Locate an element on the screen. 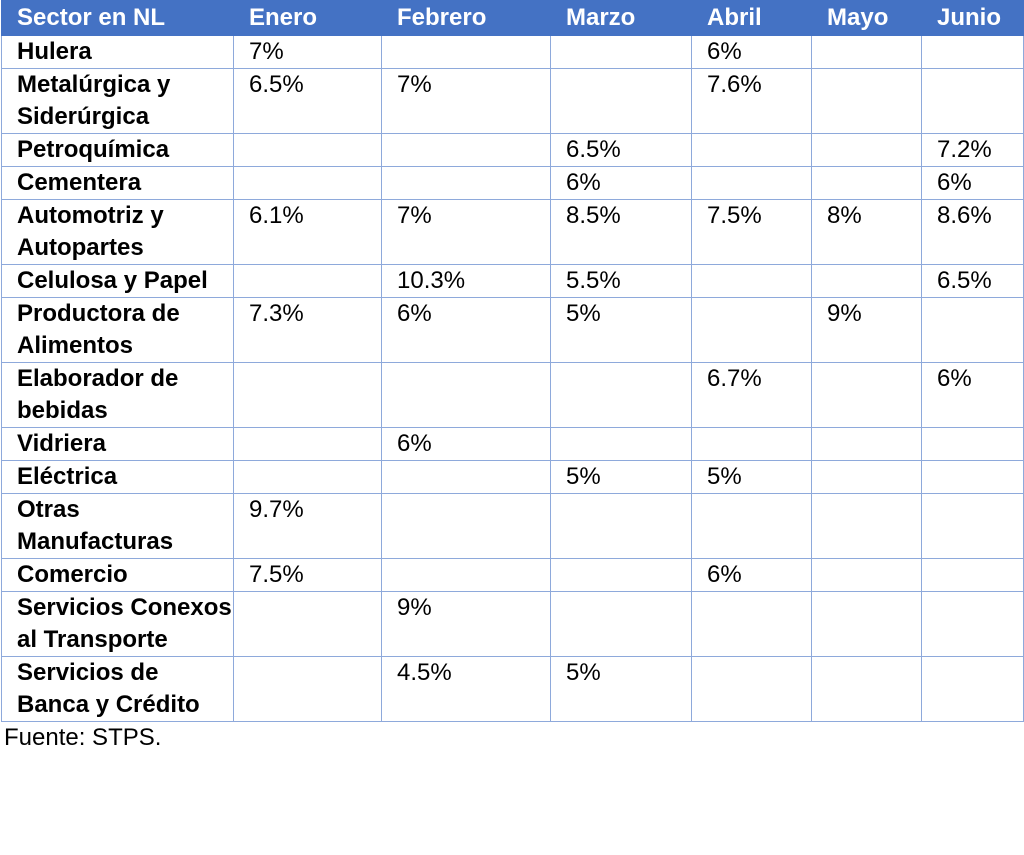  source-note: Fuente: STPS. is located at coordinates (83, 737).